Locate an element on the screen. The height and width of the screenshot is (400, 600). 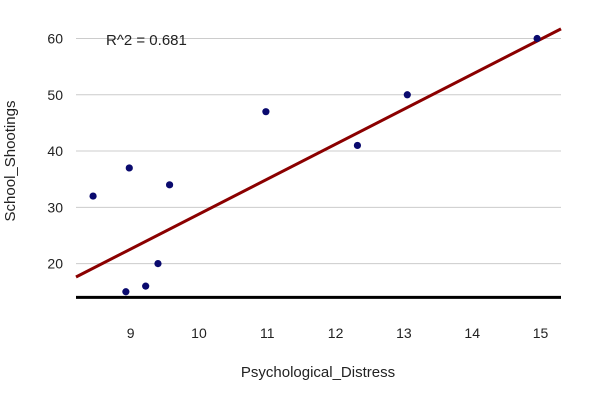
x-tick-labels: 9 10 11 12 13 14 15 is located at coordinates (338, 333).